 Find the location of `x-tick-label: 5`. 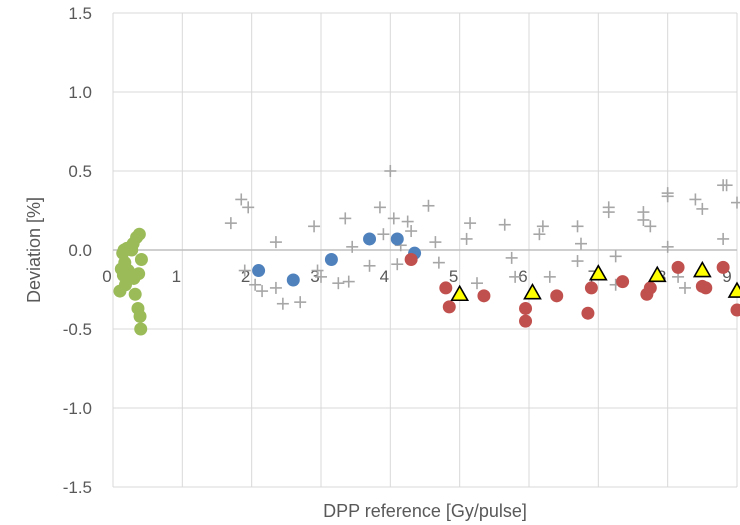

x-tick-label: 5 is located at coordinates (453, 276).